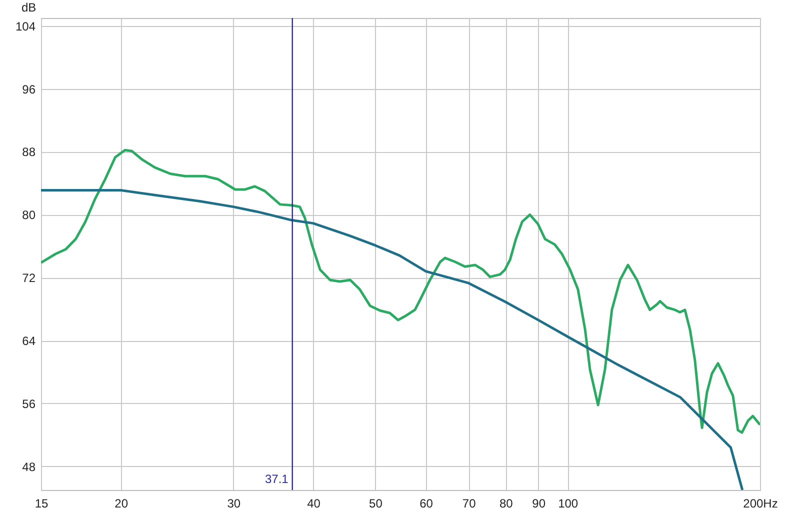 This screenshot has height=516, width=800. I want to click on x-tick-label: 50, so click(376, 503).